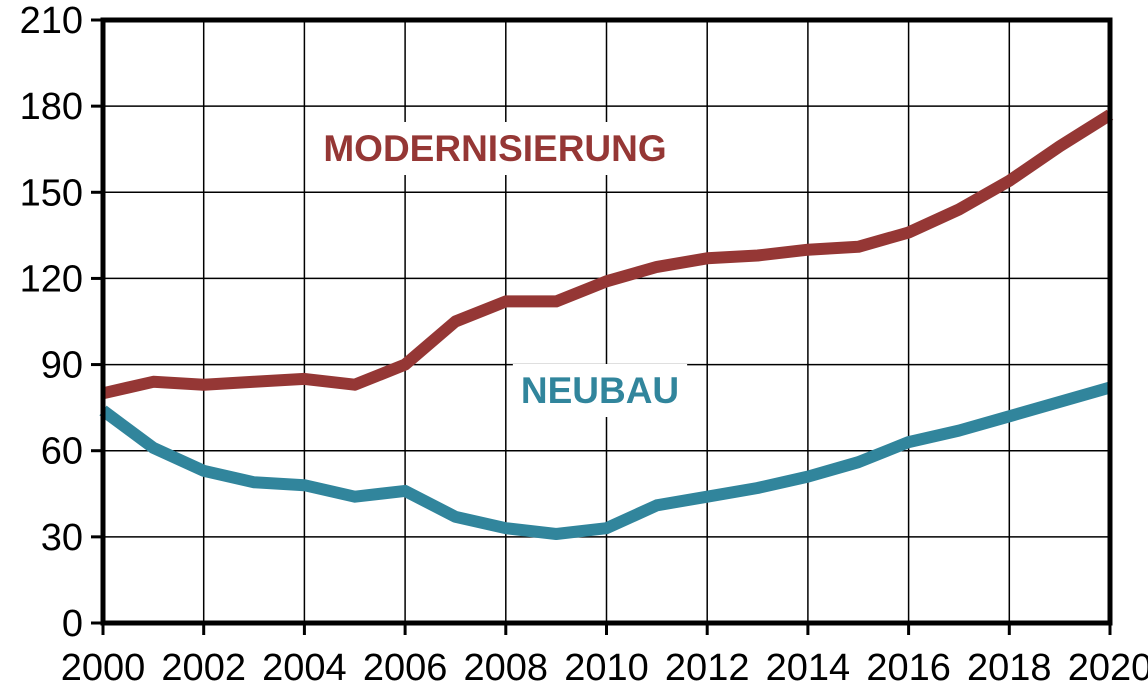 The height and width of the screenshot is (687, 1148). What do you see at coordinates (1009, 667) in the screenshot?
I see `x-tick-label: 2018` at bounding box center [1009, 667].